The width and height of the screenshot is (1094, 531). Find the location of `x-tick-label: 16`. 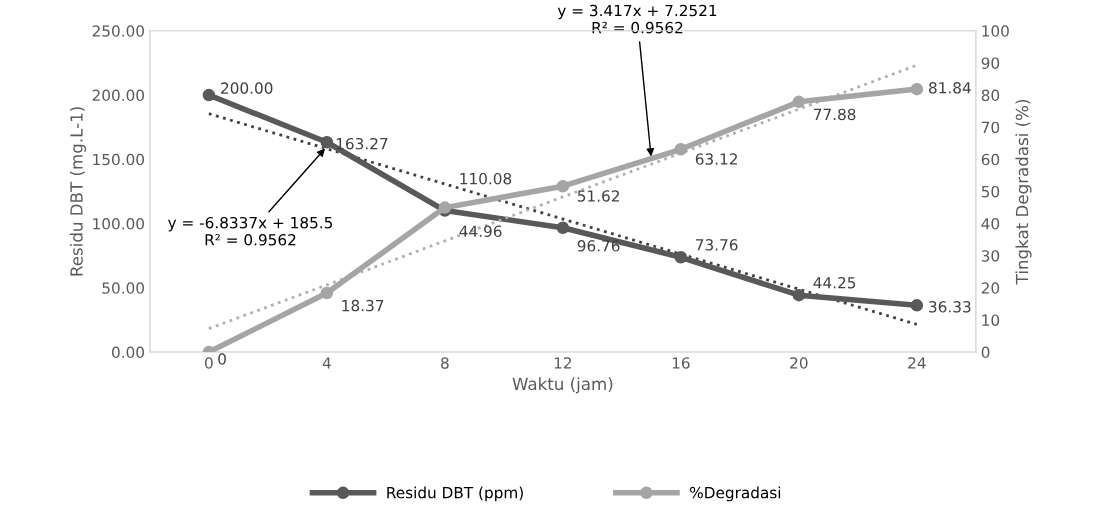

x-tick-label: 16 is located at coordinates (681, 363).